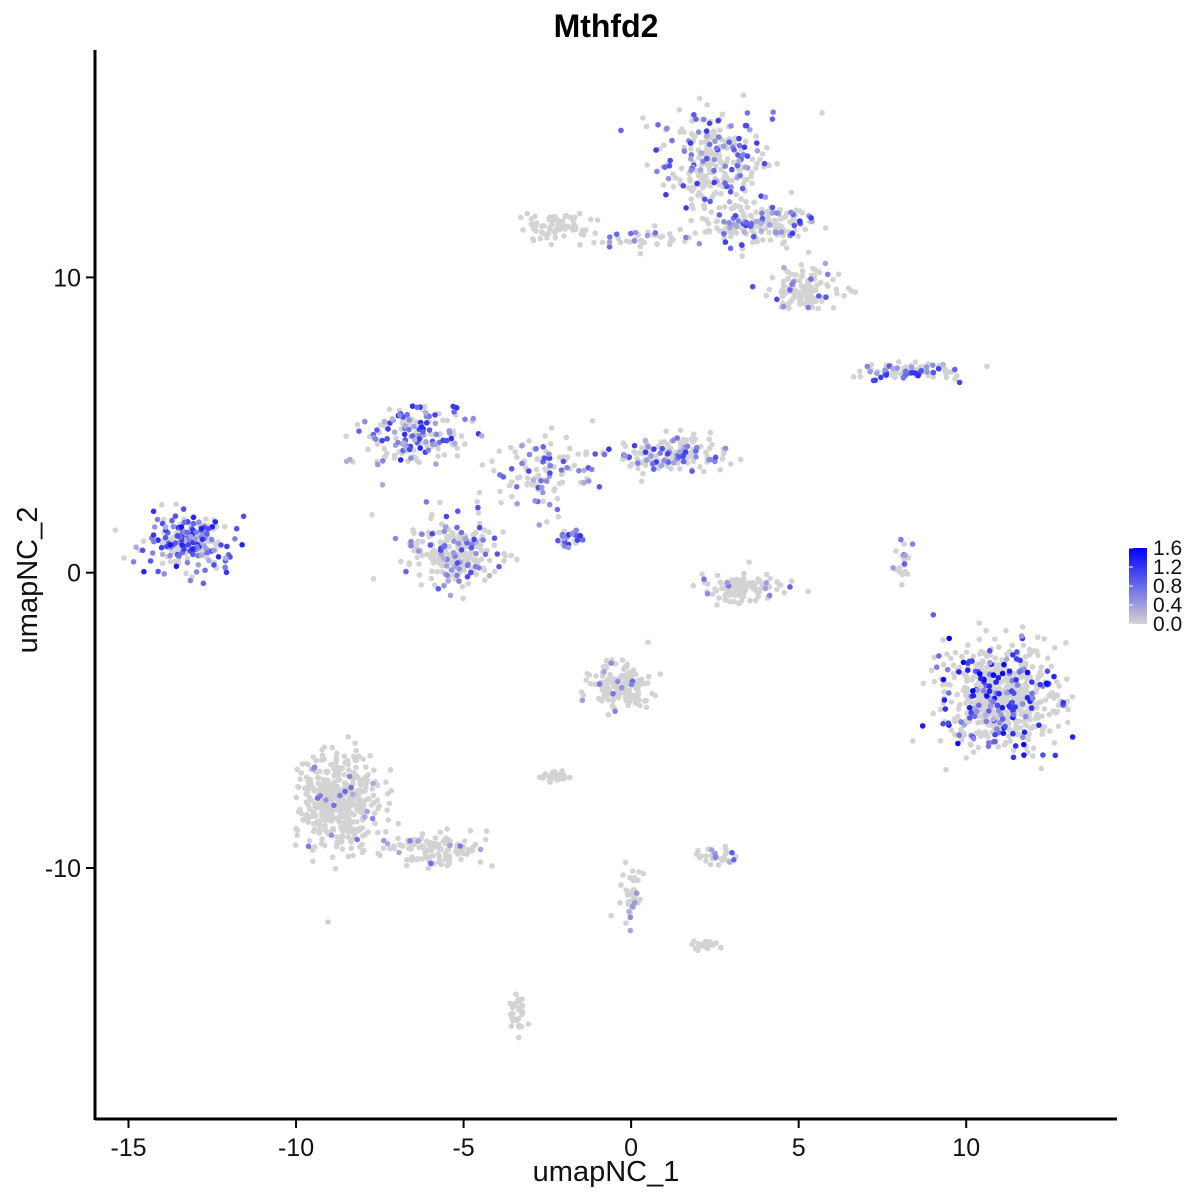 The width and height of the screenshot is (1200, 1200). I want to click on x-tick-label: 0, so click(631, 1148).